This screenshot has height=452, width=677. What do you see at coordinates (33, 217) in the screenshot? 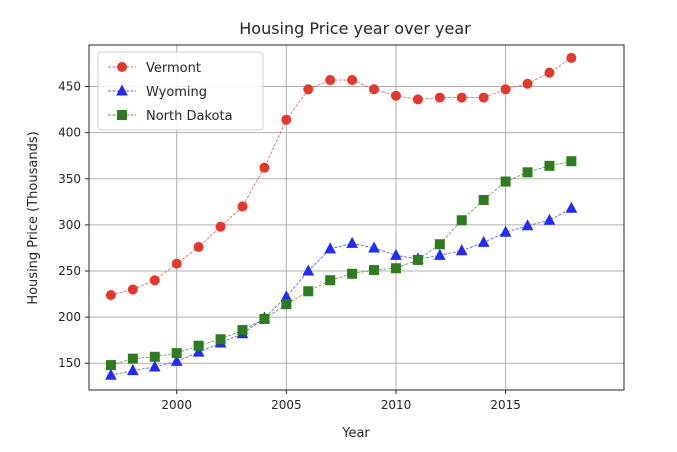
I see `y-axis-label: Housing Price (Thousands)` at bounding box center [33, 217].